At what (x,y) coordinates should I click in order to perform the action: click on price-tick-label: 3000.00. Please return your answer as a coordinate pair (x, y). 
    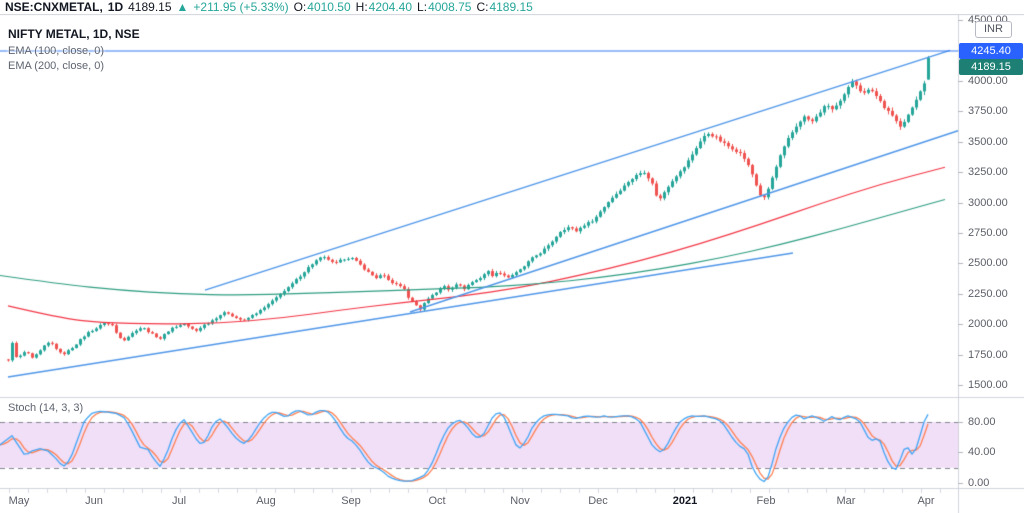
    Looking at the image, I should click on (988, 203).